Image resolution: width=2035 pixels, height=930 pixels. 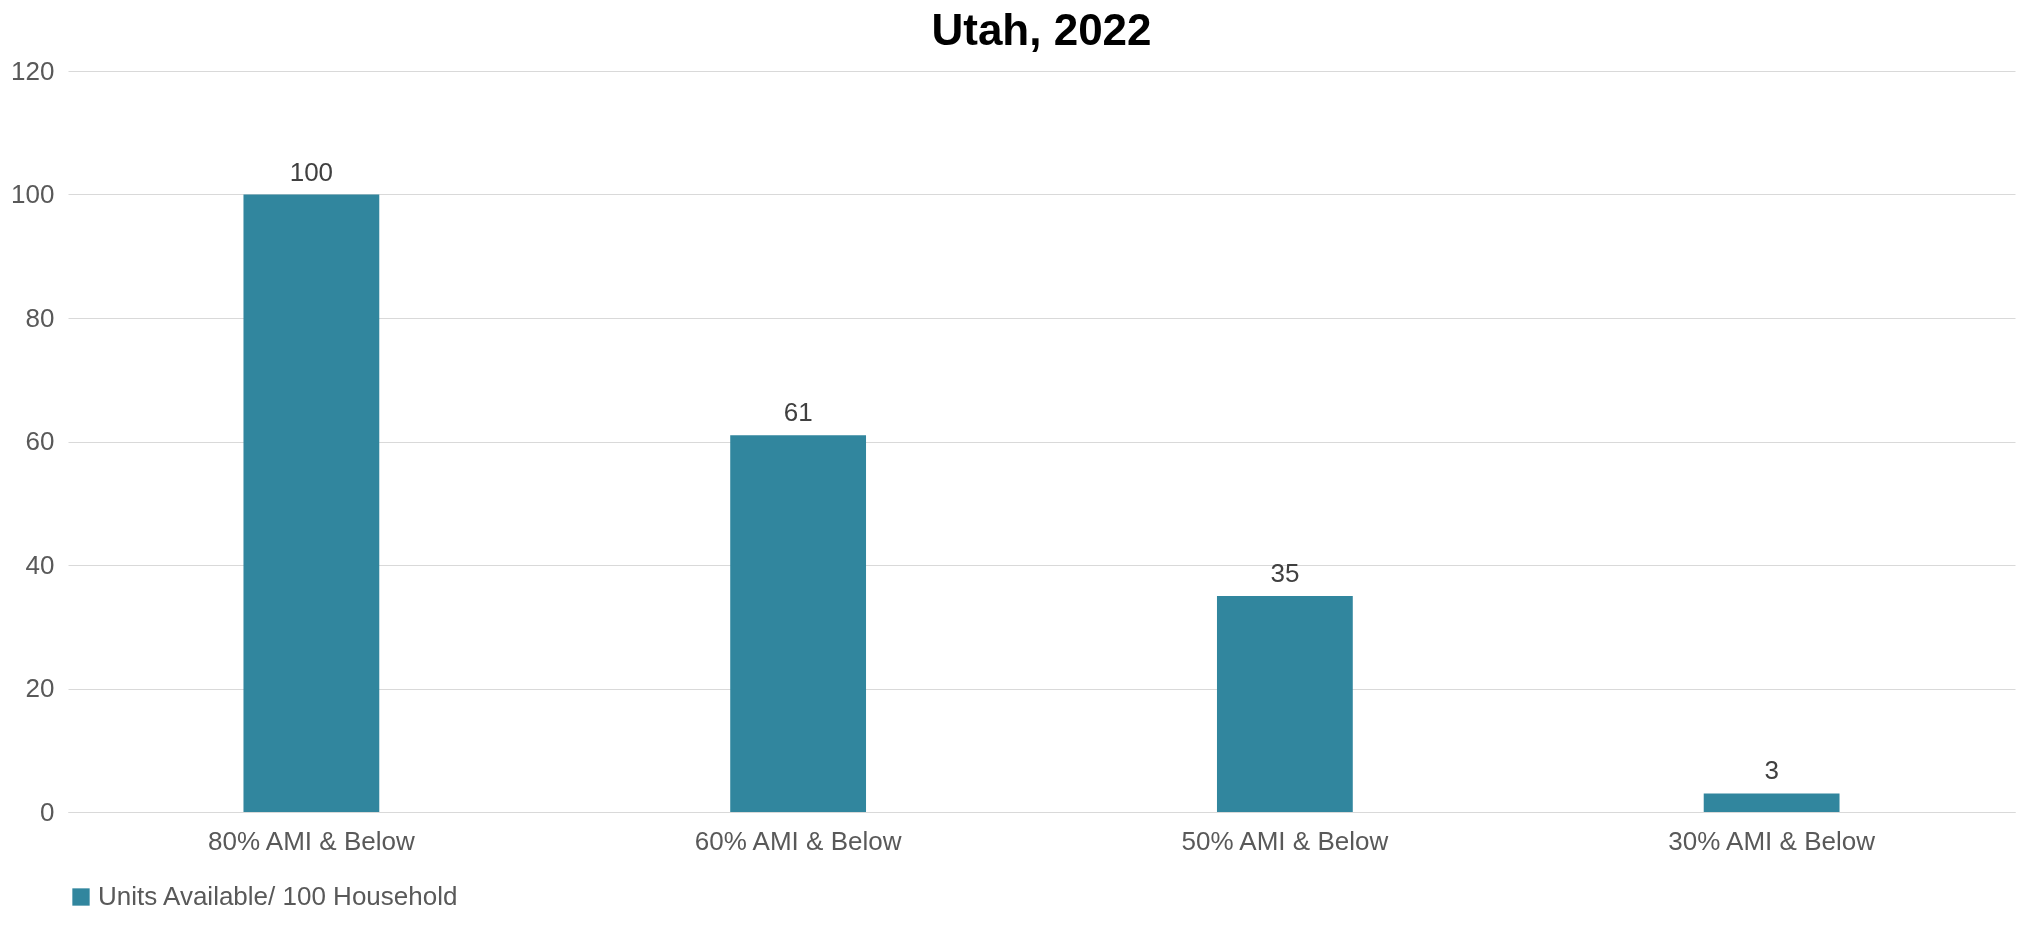 I want to click on legend-label: Units Available/ 100 Household, so click(x=278, y=896).